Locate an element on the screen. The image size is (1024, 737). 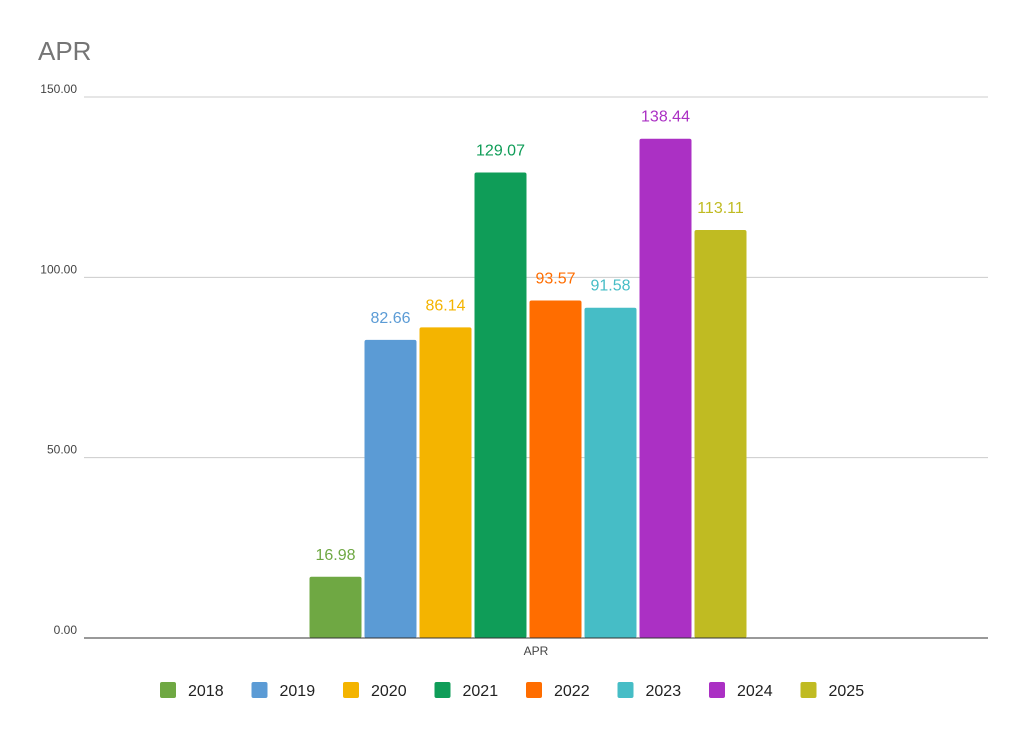
legend-label: 2024 is located at coordinates (755, 691).